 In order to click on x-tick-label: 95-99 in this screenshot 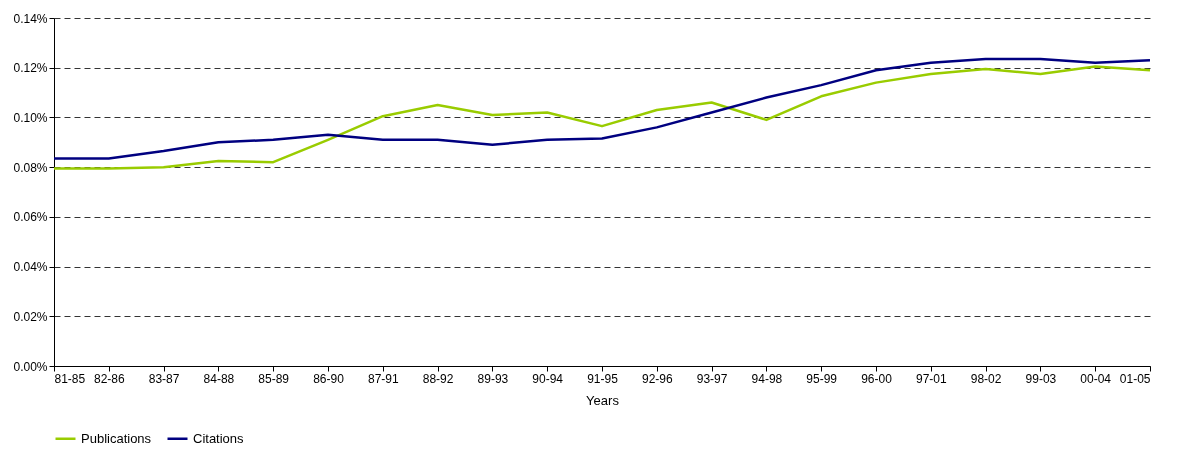, I will do `click(822, 378)`.